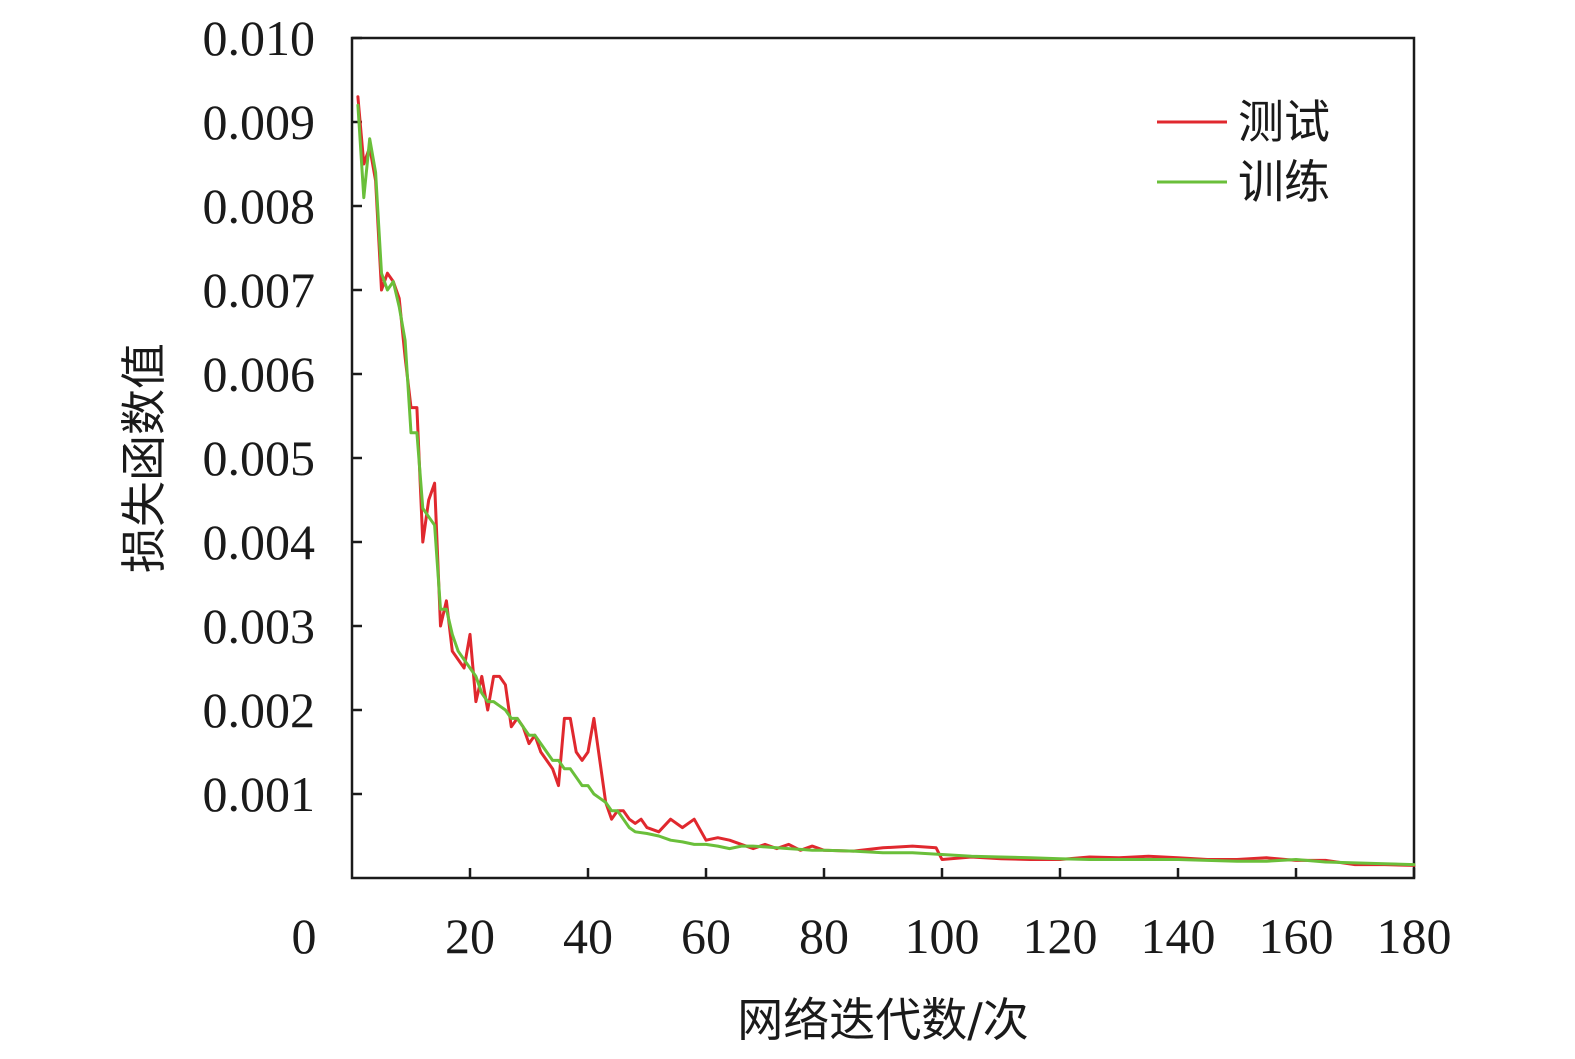  I want to click on x-tick-label: 140, so click(1178, 936).